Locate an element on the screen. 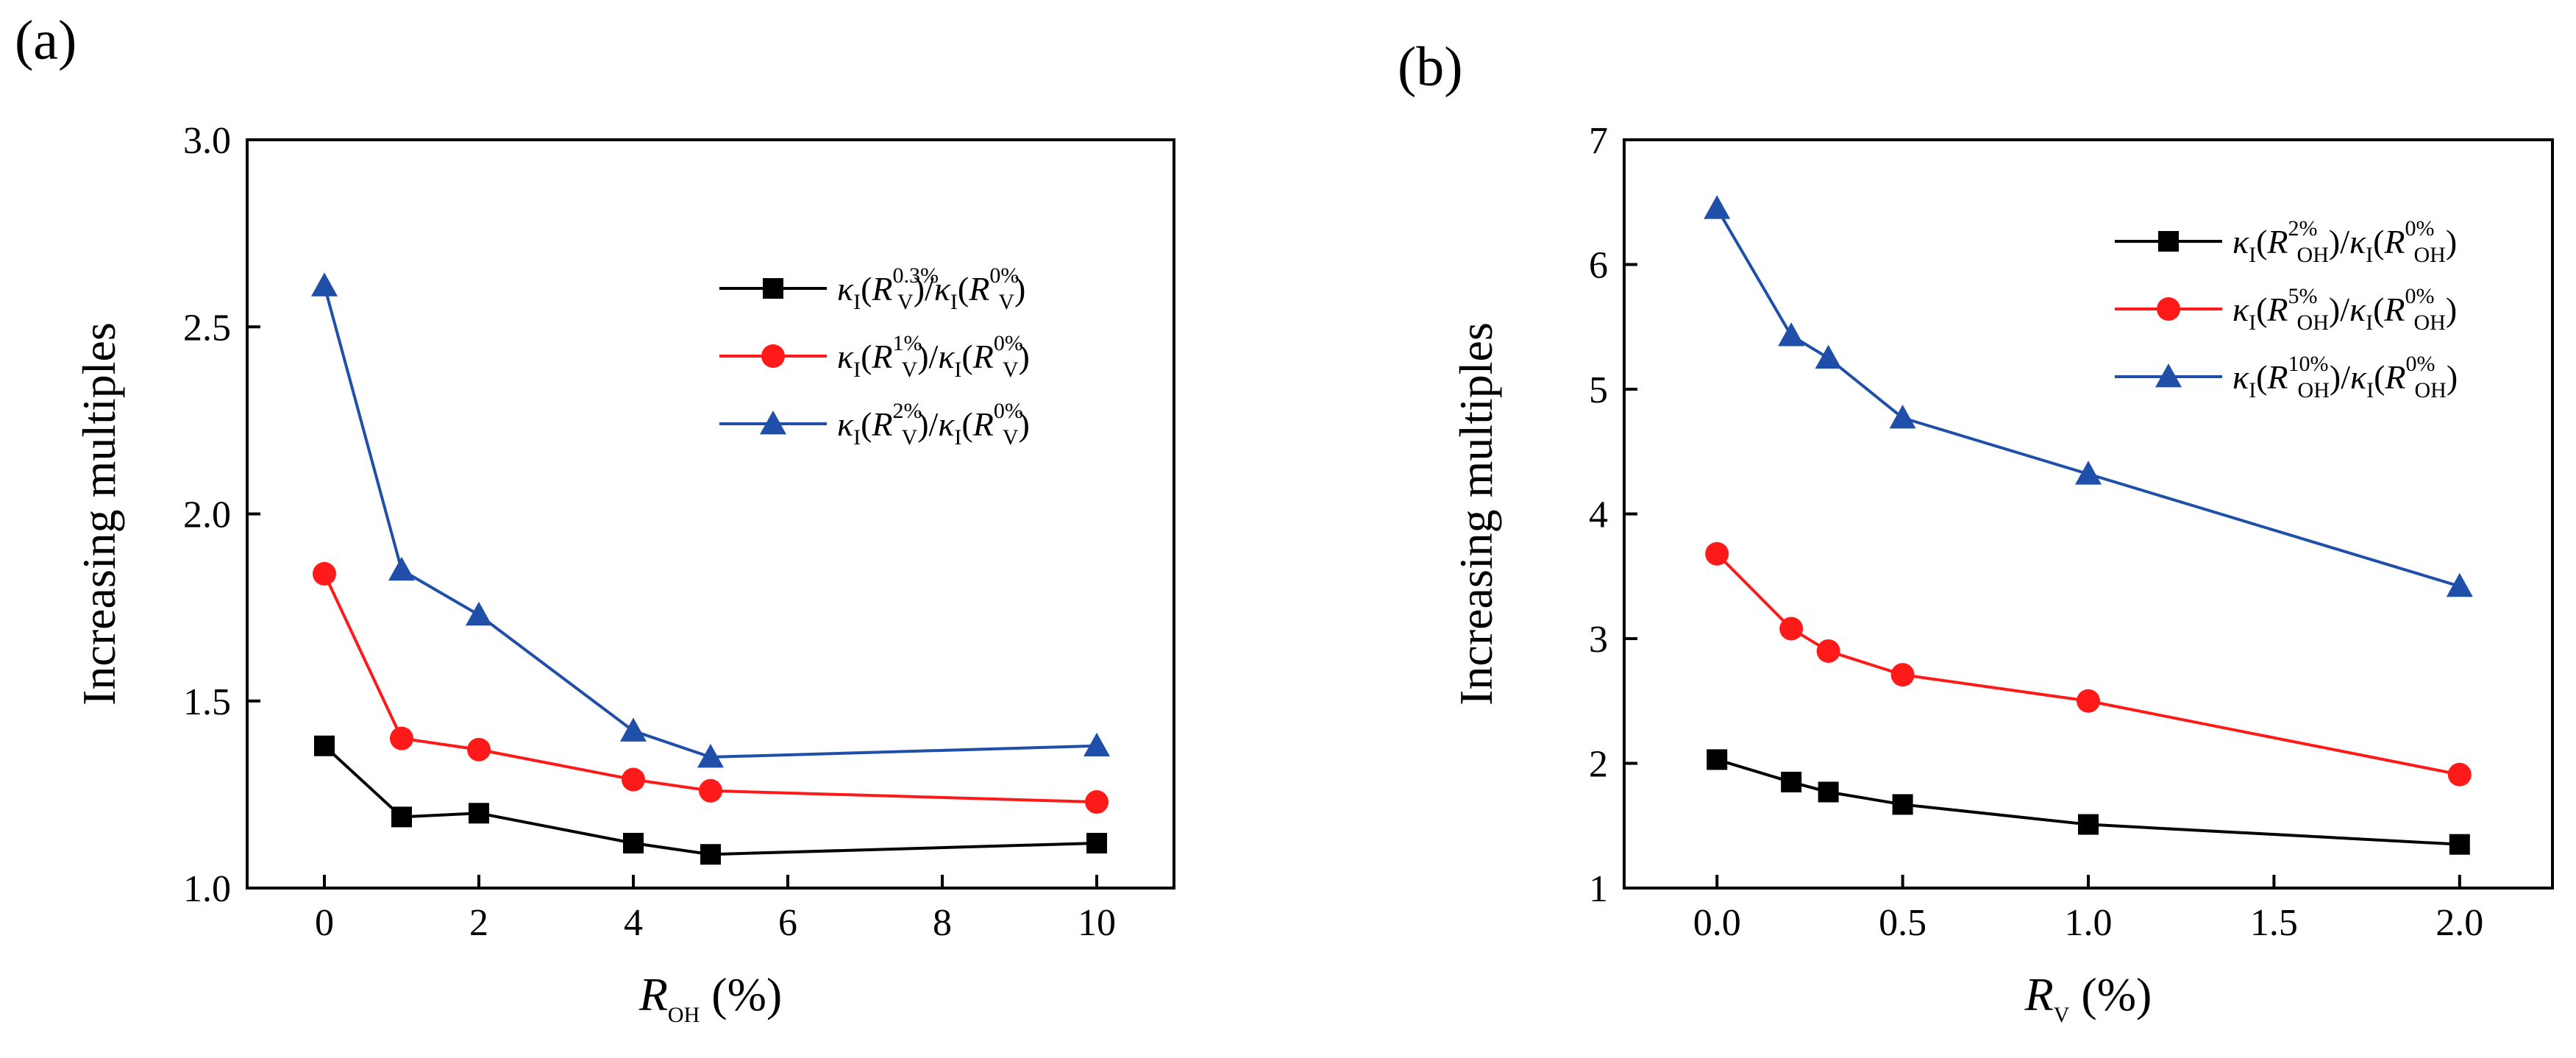 The width and height of the screenshot is (2576, 1058). legend-label: κI(R0.3% V)/κI(R0% V) is located at coordinates (931, 289).